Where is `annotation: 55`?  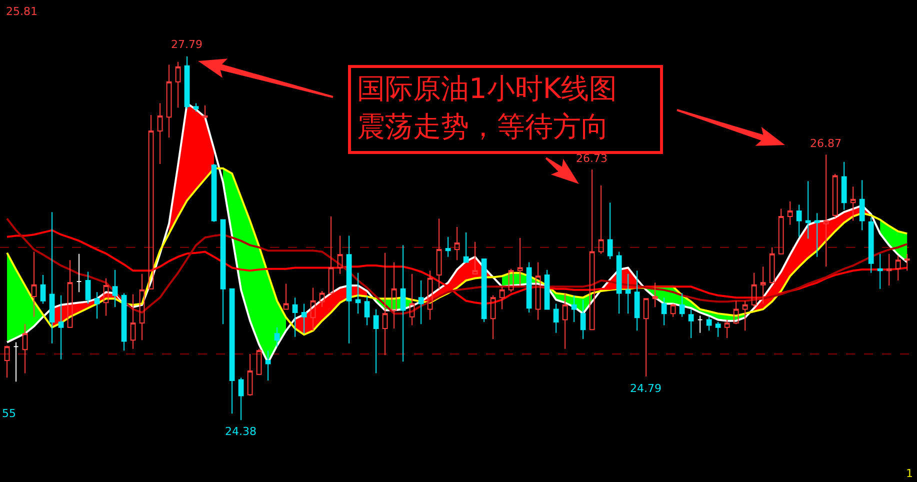 annotation: 55 is located at coordinates (9, 413).